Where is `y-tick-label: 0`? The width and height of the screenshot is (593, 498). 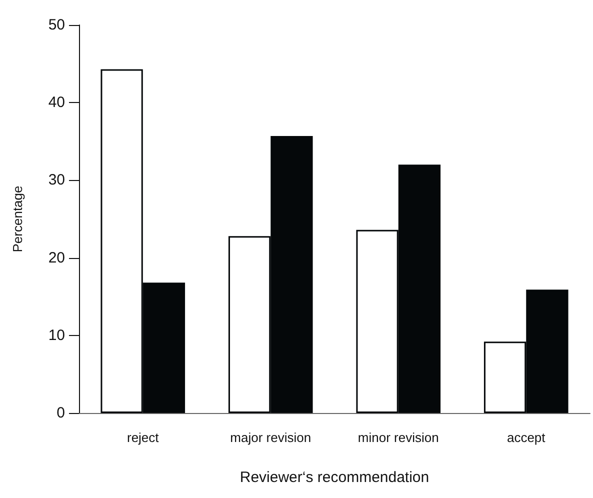 y-tick-label: 0 is located at coordinates (60, 413).